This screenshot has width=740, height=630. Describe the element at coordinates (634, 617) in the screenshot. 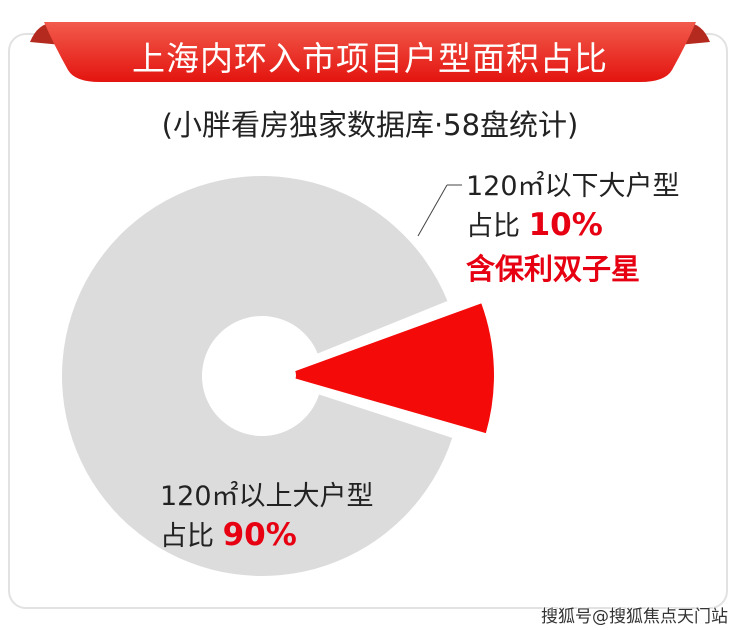

I see `watermark: 搜狐号@搜狐焦点天门站` at that location.